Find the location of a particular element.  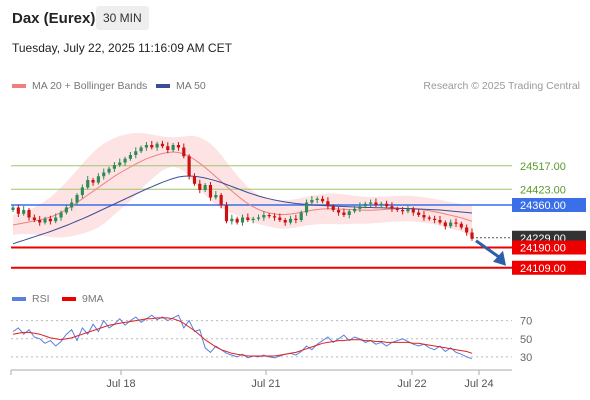

rsi-swatch is located at coordinates (19, 299).